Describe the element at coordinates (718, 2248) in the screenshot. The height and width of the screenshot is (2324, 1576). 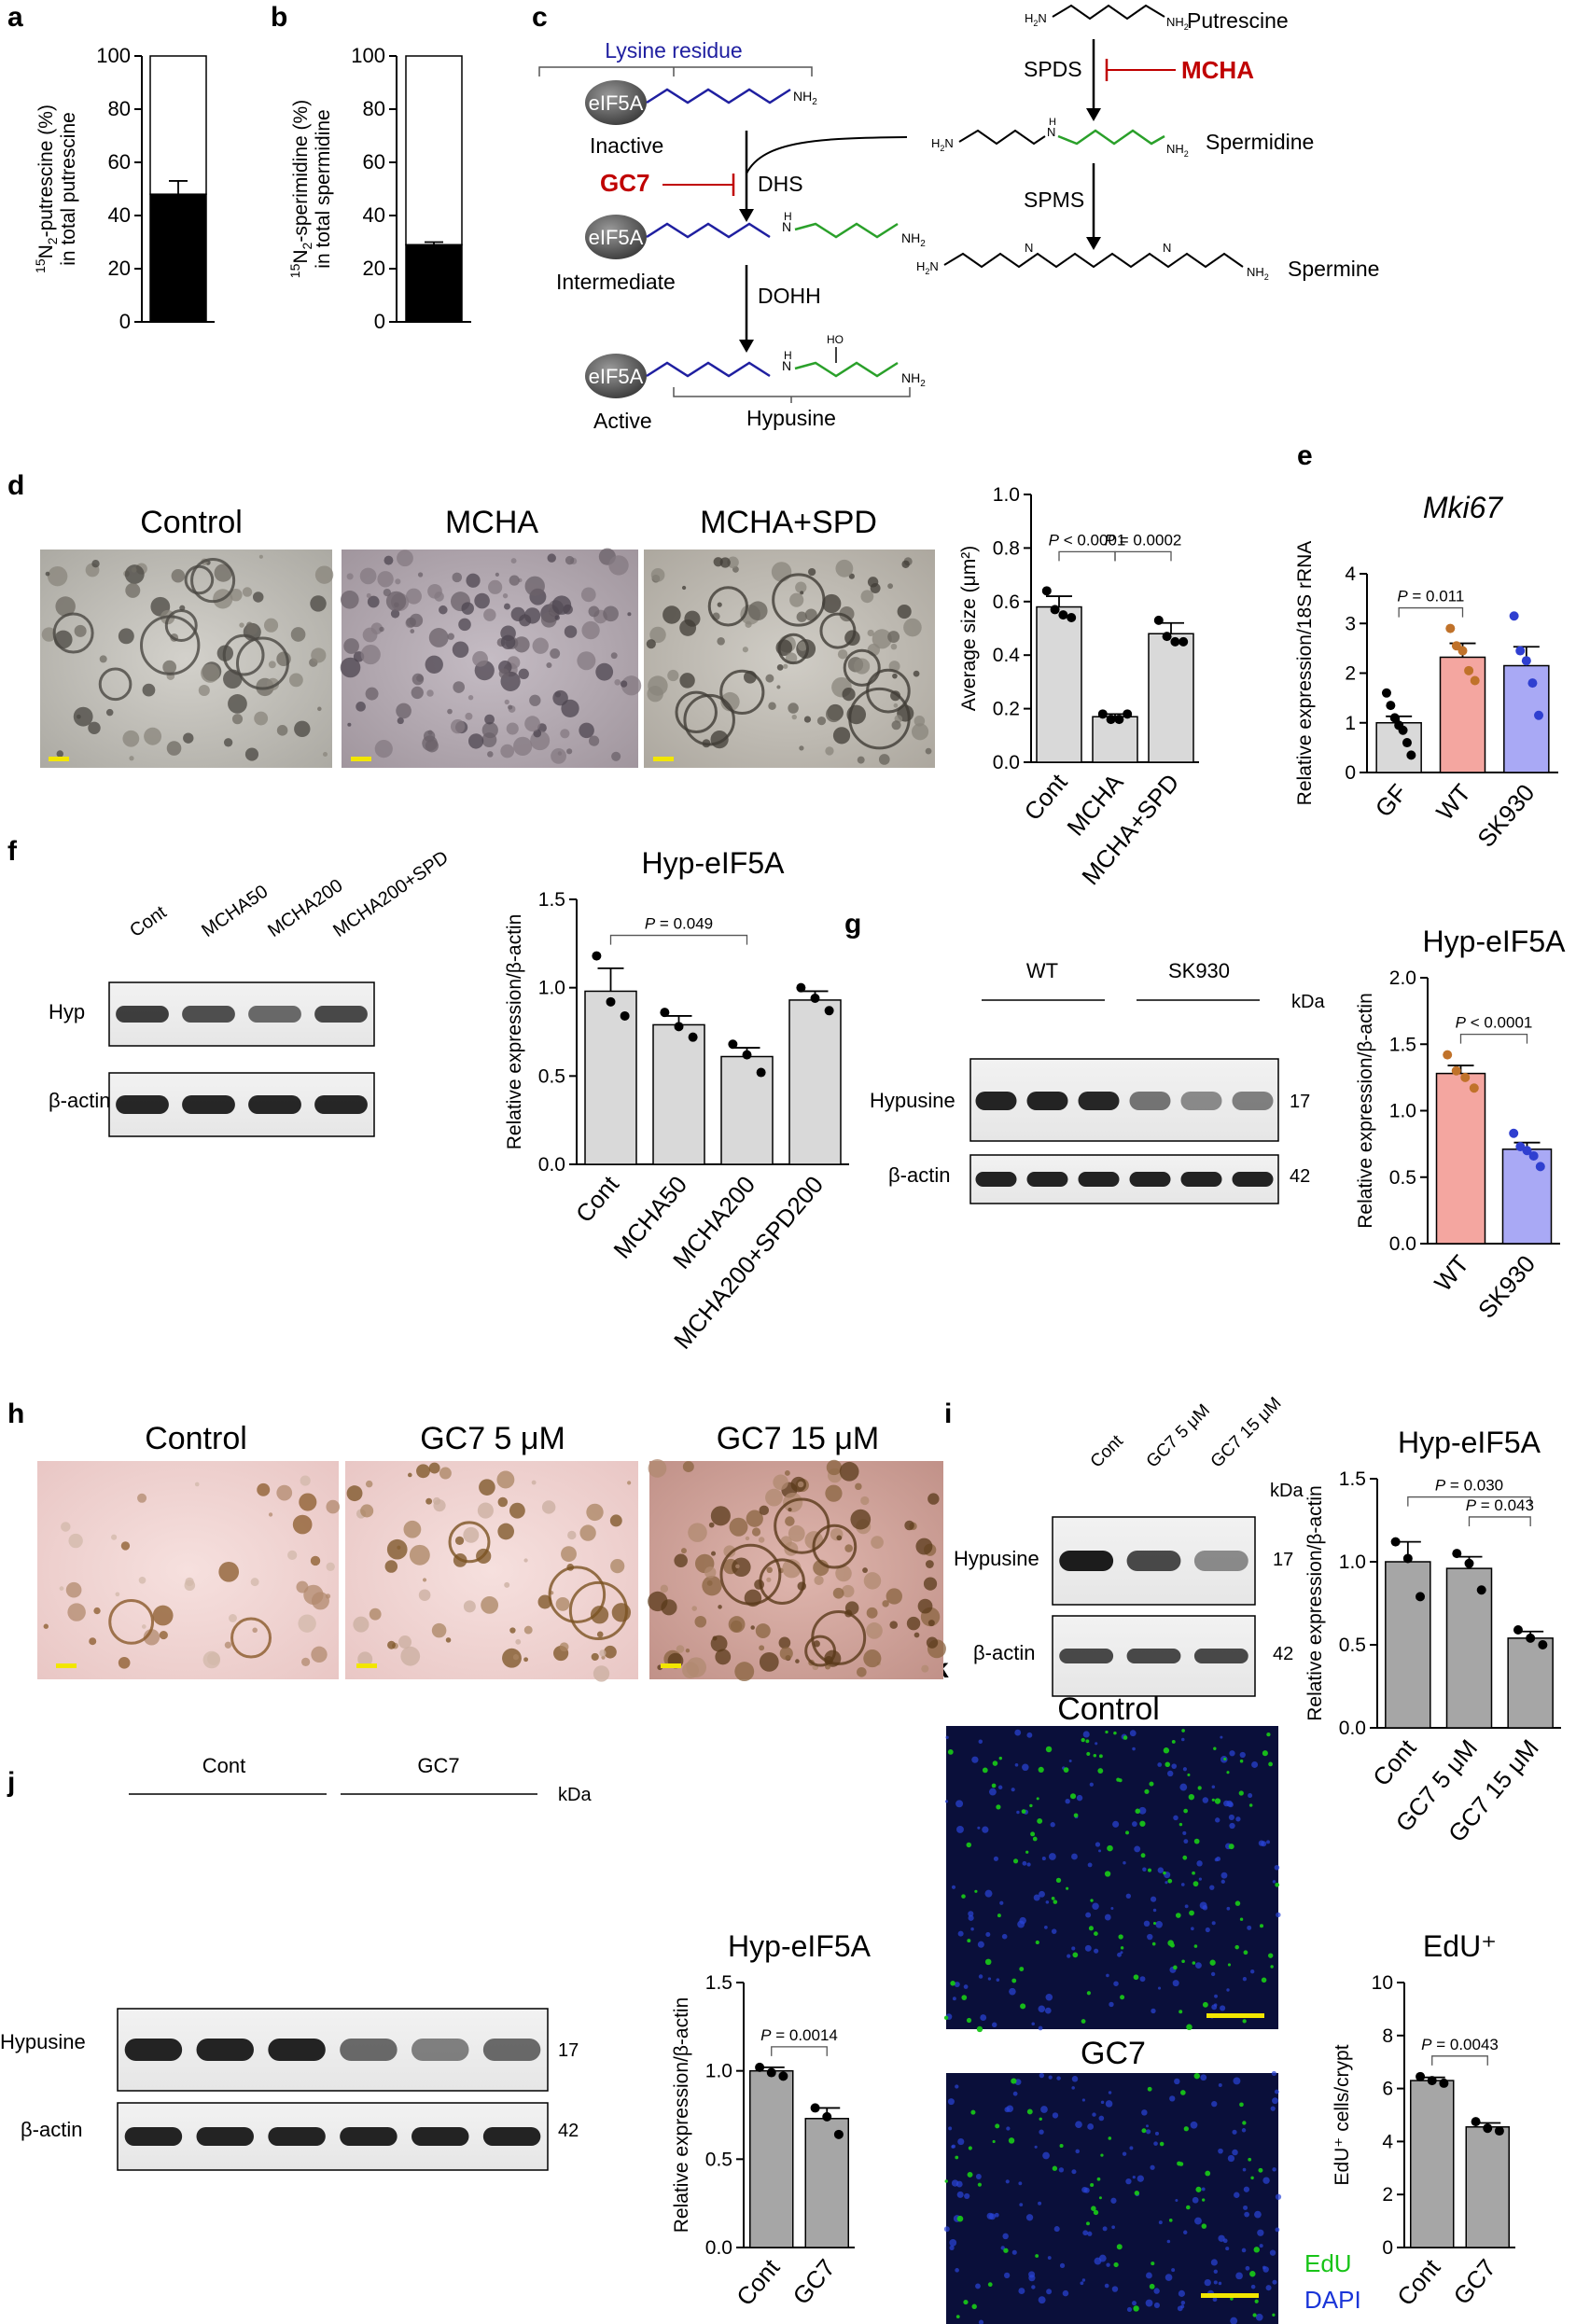
I see `y-tick-label-j-0: 0.0` at that location.